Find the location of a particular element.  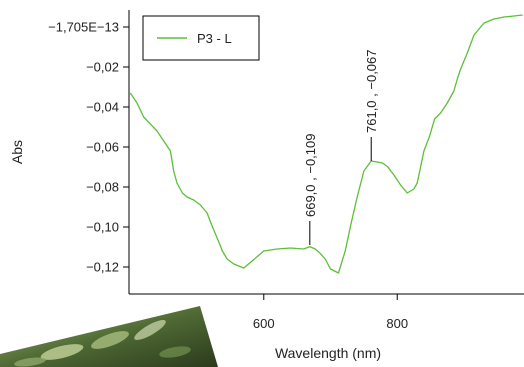

legend: P3 - L is located at coordinates (201, 38).